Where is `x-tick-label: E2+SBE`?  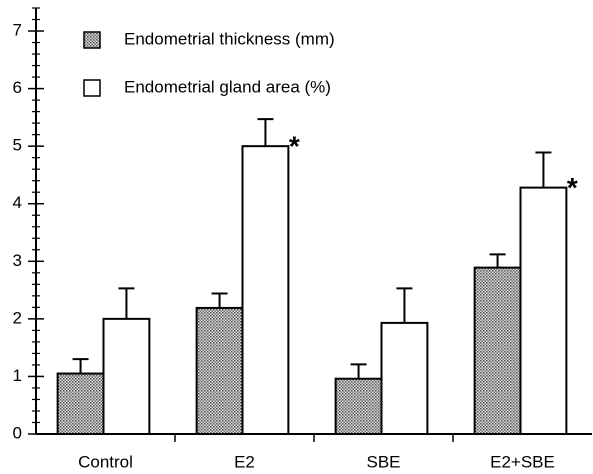
x-tick-label: E2+SBE is located at coordinates (522, 461).